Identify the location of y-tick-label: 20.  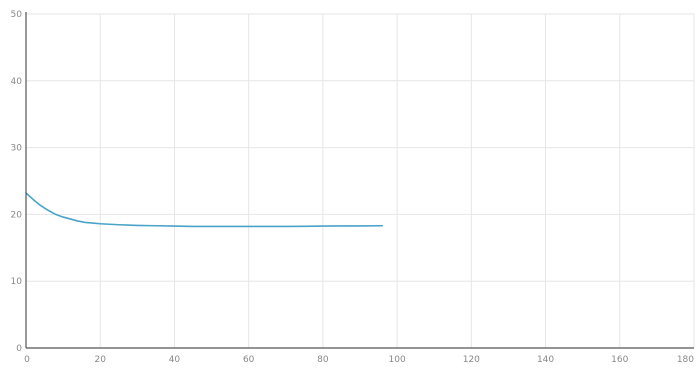
(17, 215).